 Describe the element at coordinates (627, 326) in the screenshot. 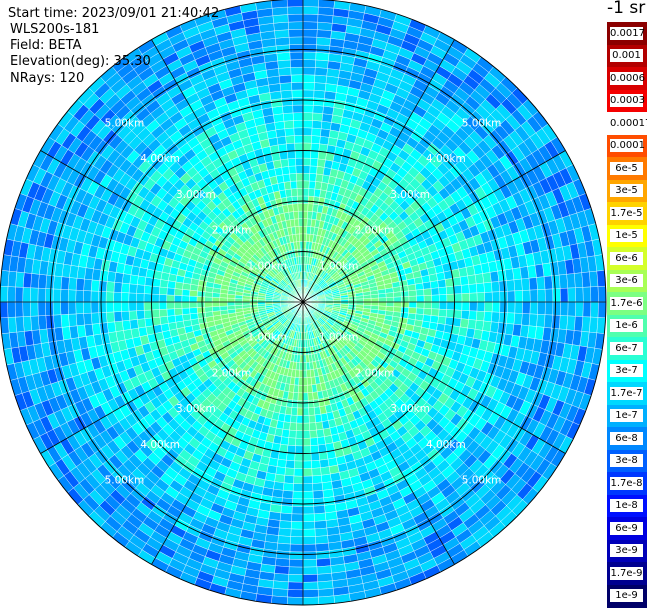

I see `colorbar-swatch: 1e-6` at that location.